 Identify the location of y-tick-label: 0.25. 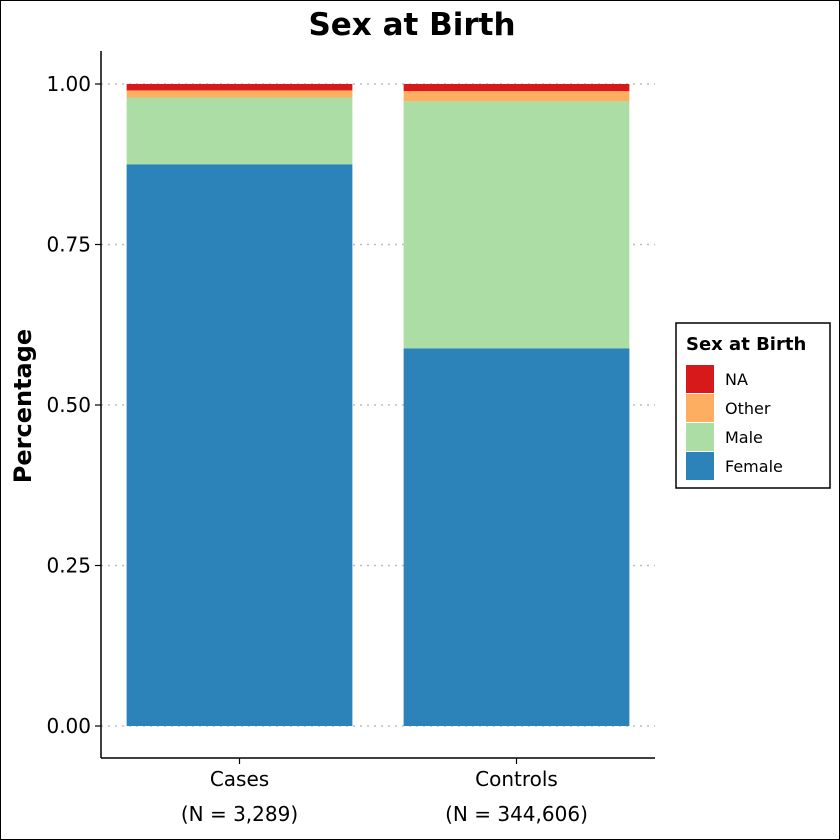
(68, 566).